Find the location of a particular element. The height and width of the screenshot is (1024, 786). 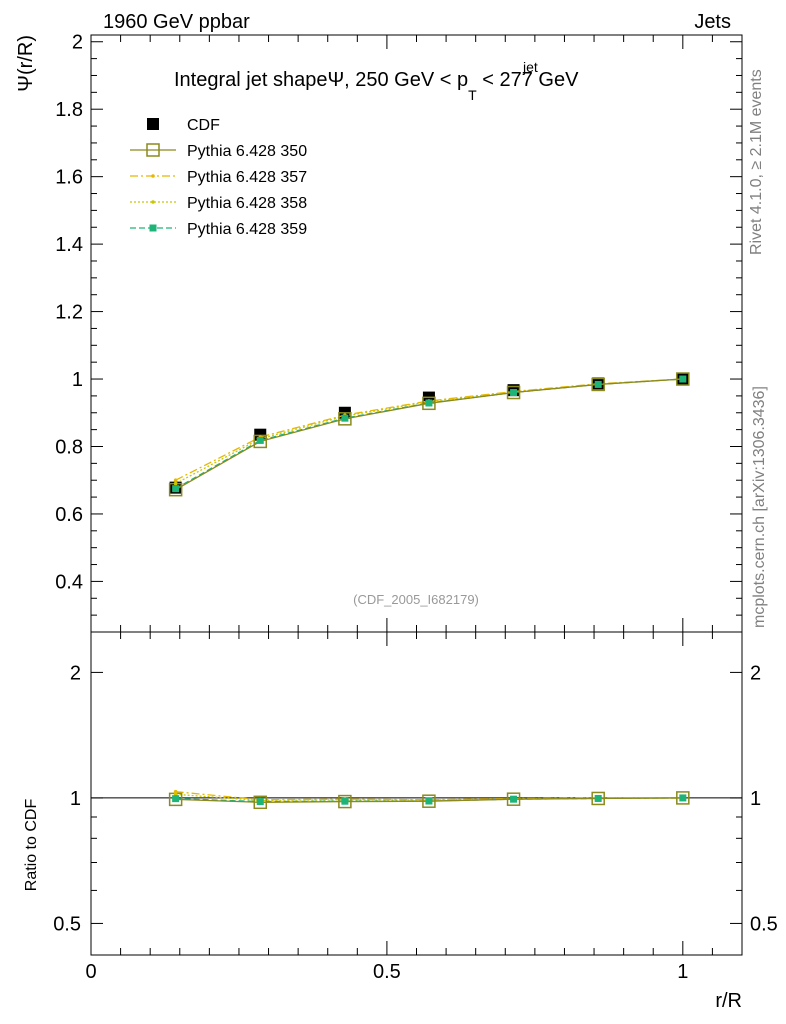

main-y-tick-label: 0.6 is located at coordinates (69, 515).